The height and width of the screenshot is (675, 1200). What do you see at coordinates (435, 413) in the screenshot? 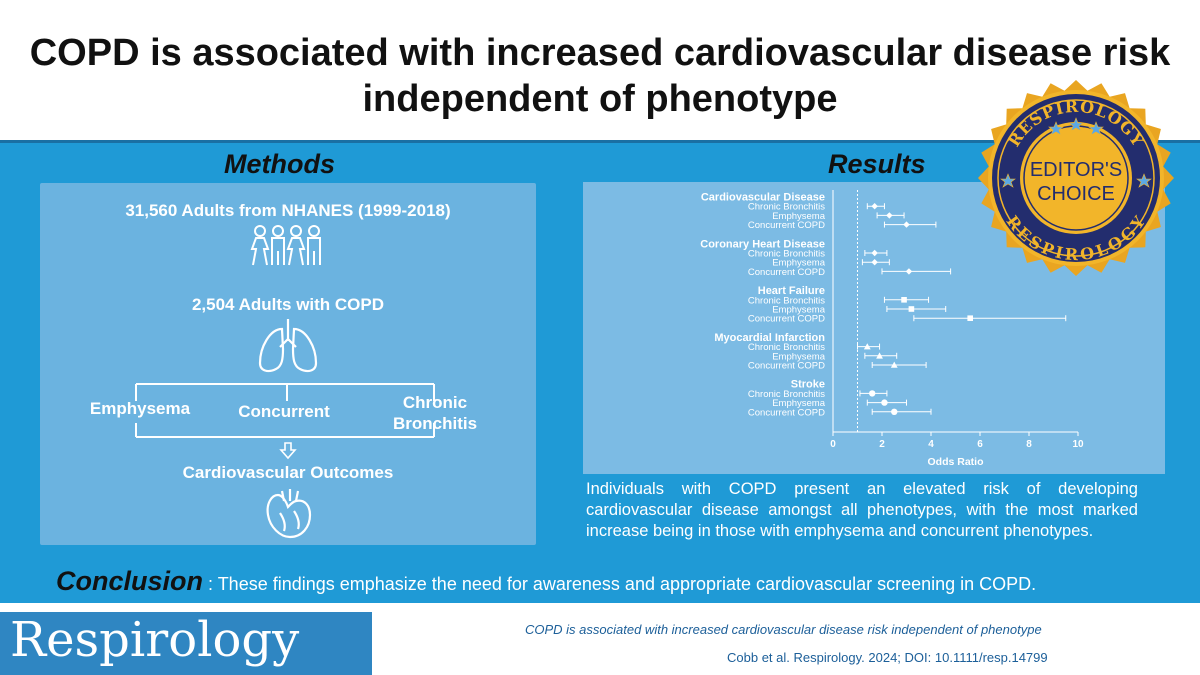
I see `phenotype-chronic-bronchitis: Chronic Bronchitis` at bounding box center [435, 413].